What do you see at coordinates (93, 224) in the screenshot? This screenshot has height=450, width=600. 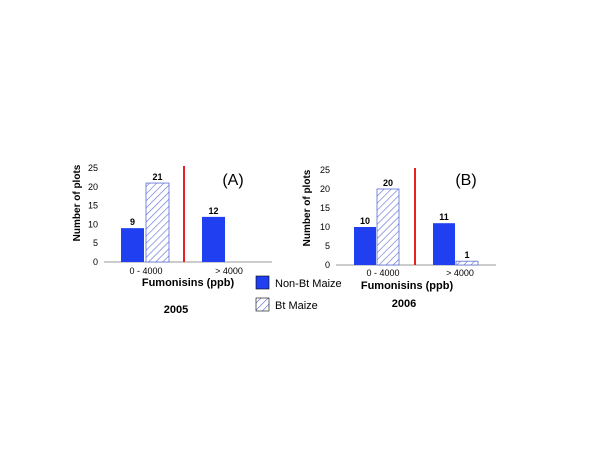 I see `chart-a-y-tick-2: 10` at bounding box center [93, 224].